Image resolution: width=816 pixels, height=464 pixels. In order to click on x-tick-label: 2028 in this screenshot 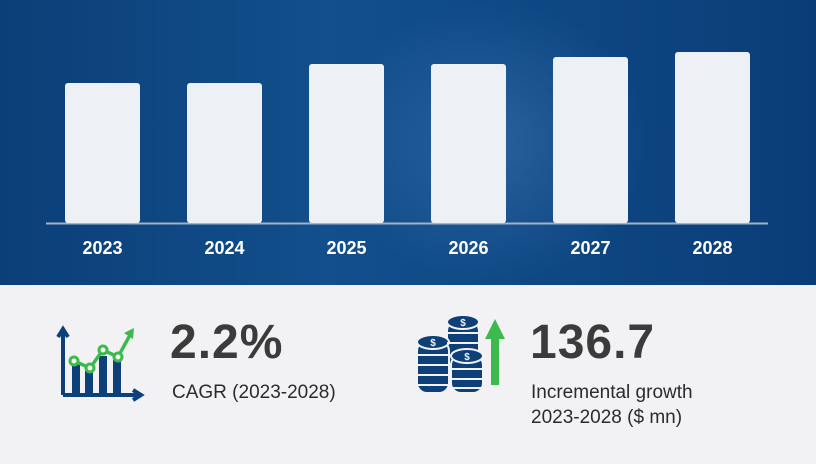, I will do `click(712, 248)`.